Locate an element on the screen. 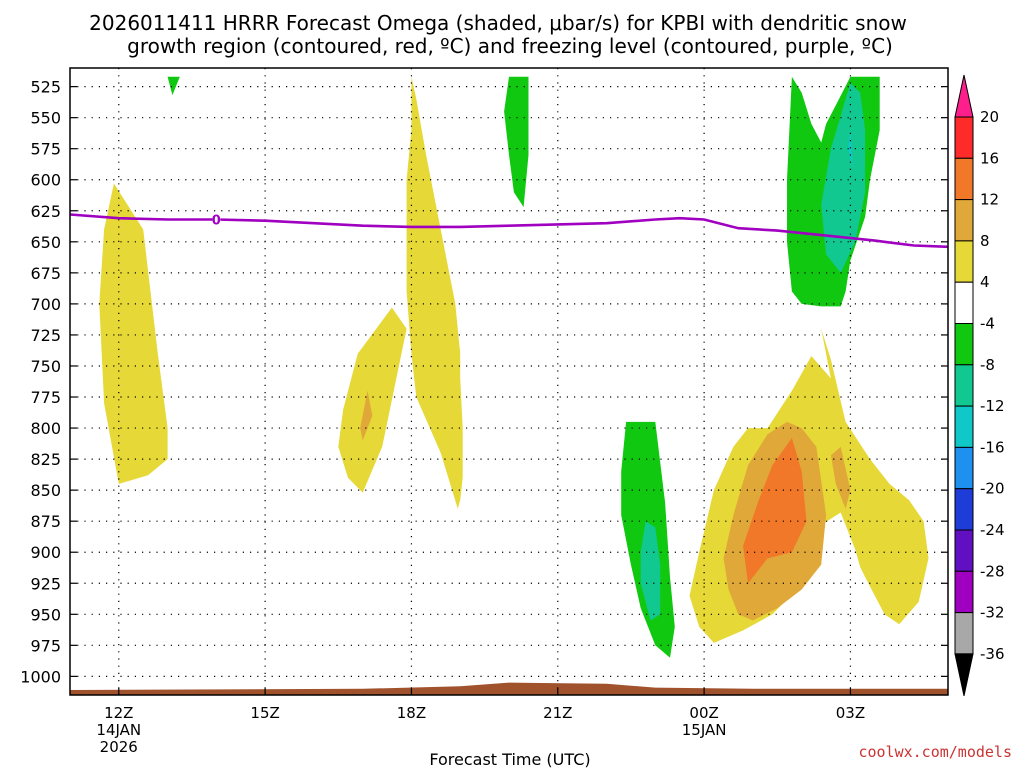 The height and width of the screenshot is (768, 1024). y-tick-label: 1000 is located at coordinates (40, 676).